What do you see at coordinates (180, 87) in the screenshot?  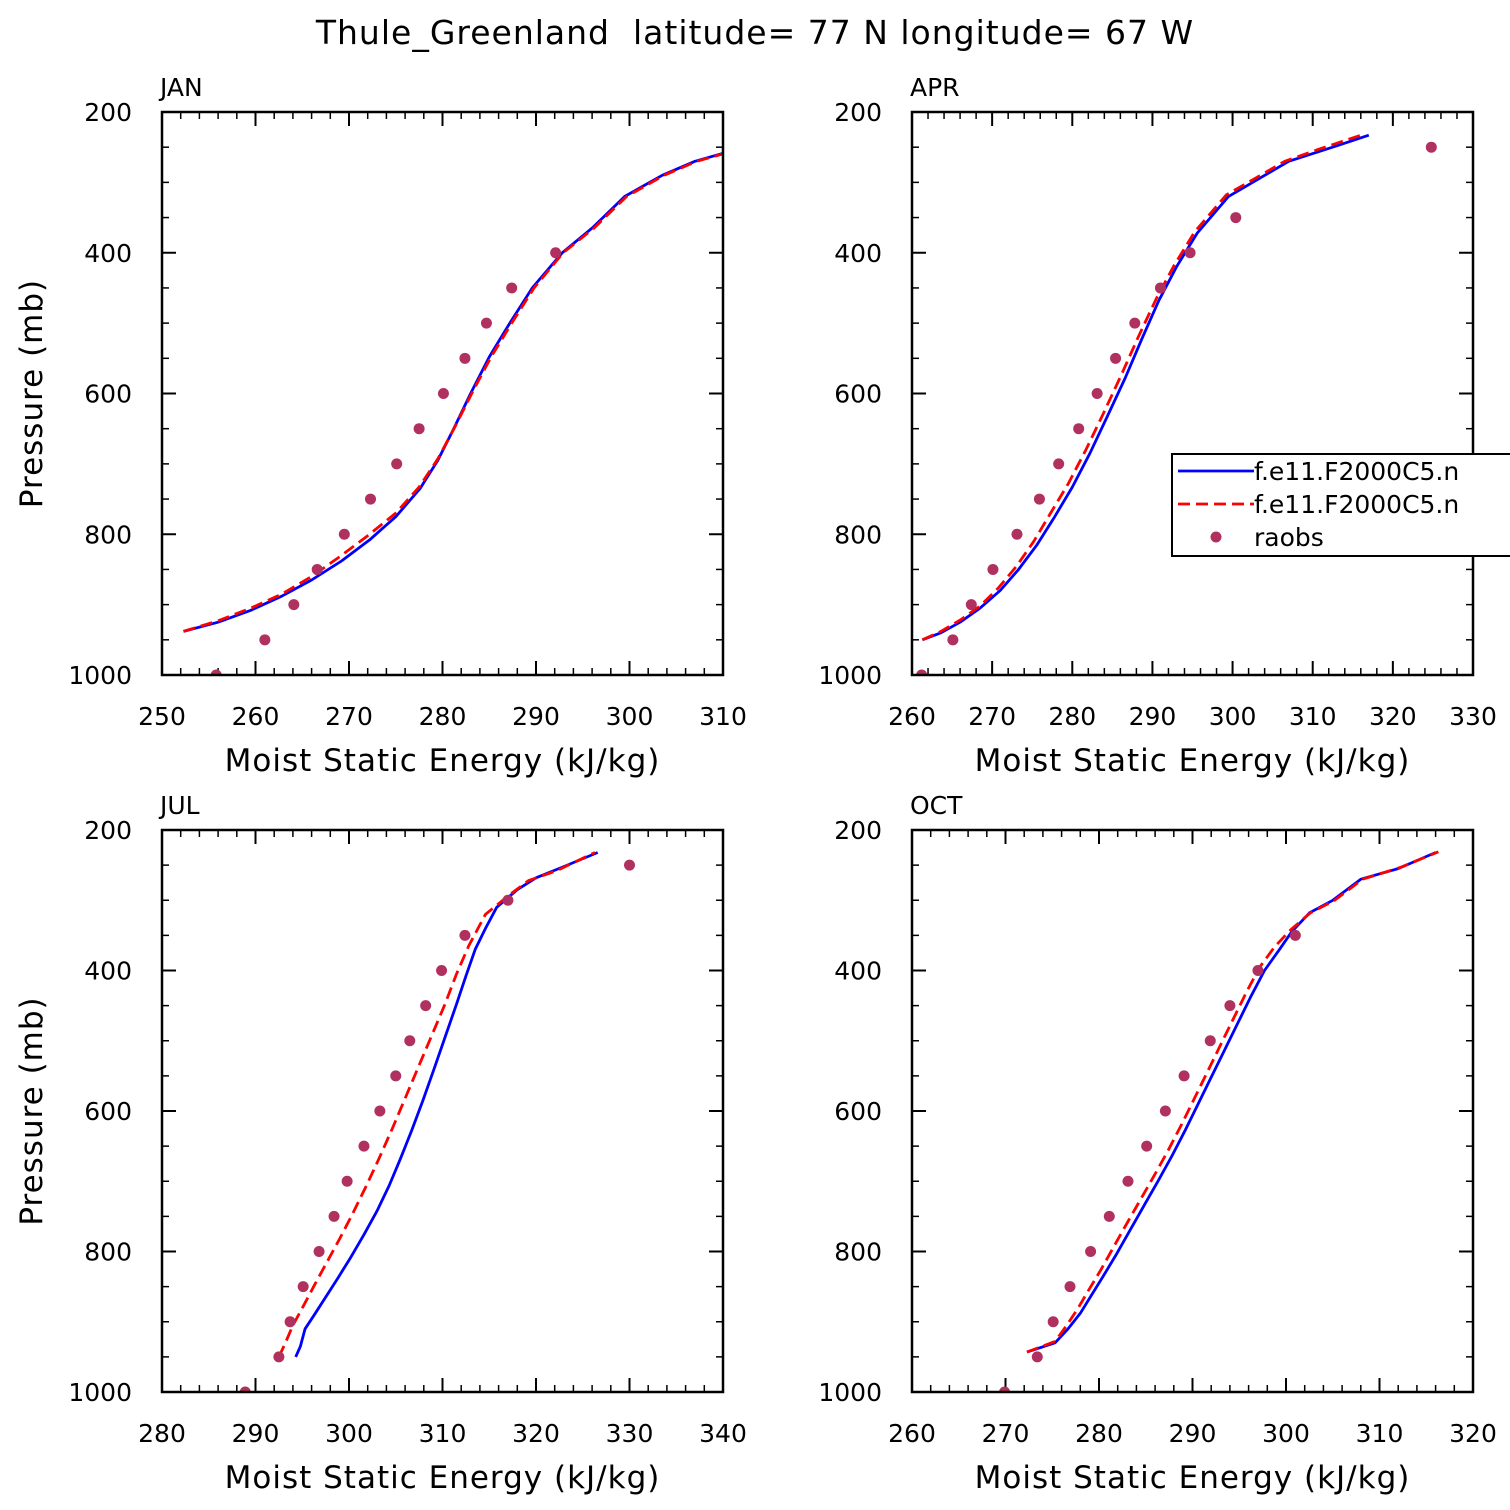 I see `panel-label: JAN` at bounding box center [180, 87].